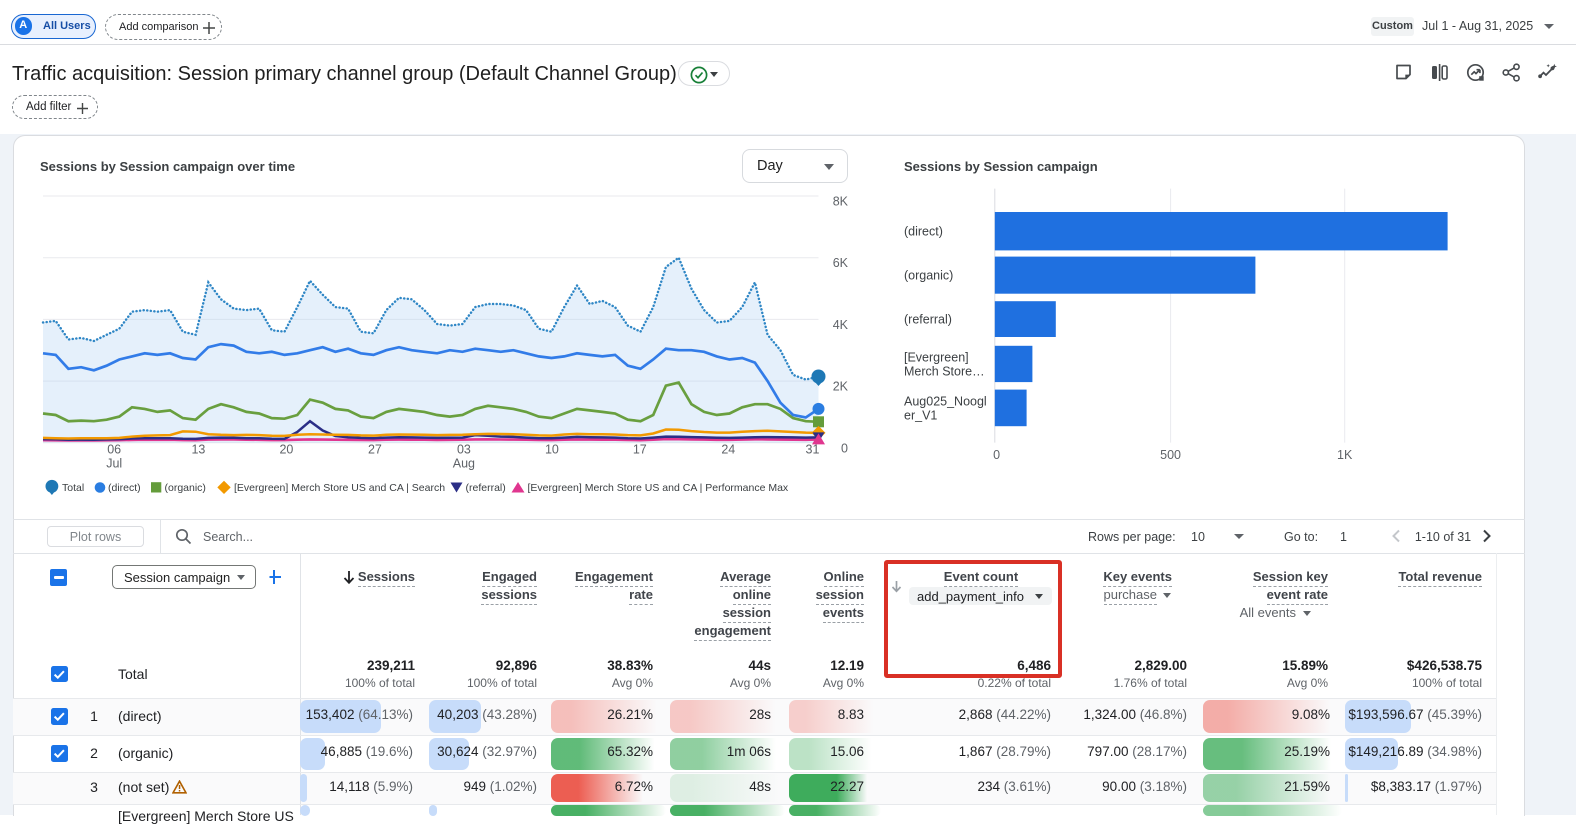  Describe the element at coordinates (841, 325) in the screenshot. I see `svg-text: 4K` at that location.